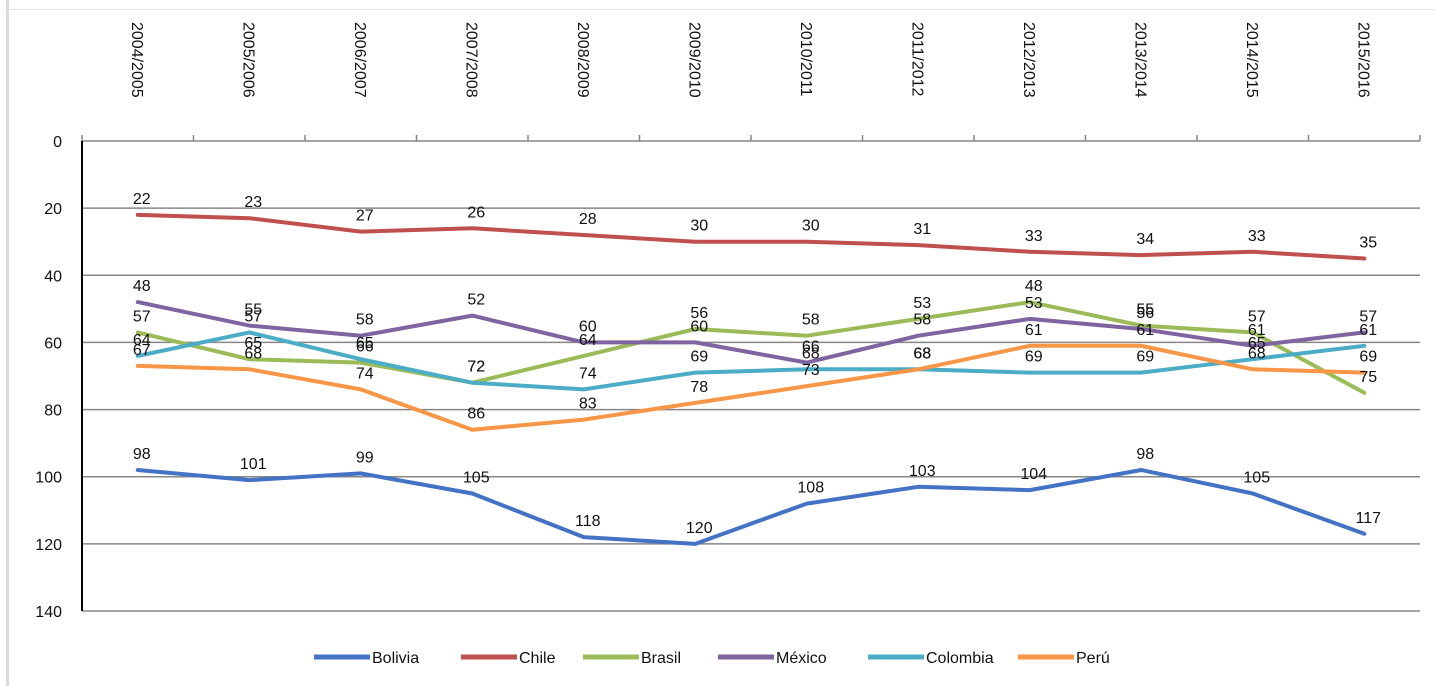 The width and height of the screenshot is (1442, 686). What do you see at coordinates (142, 350) in the screenshot?
I see `data-label: 67` at bounding box center [142, 350].